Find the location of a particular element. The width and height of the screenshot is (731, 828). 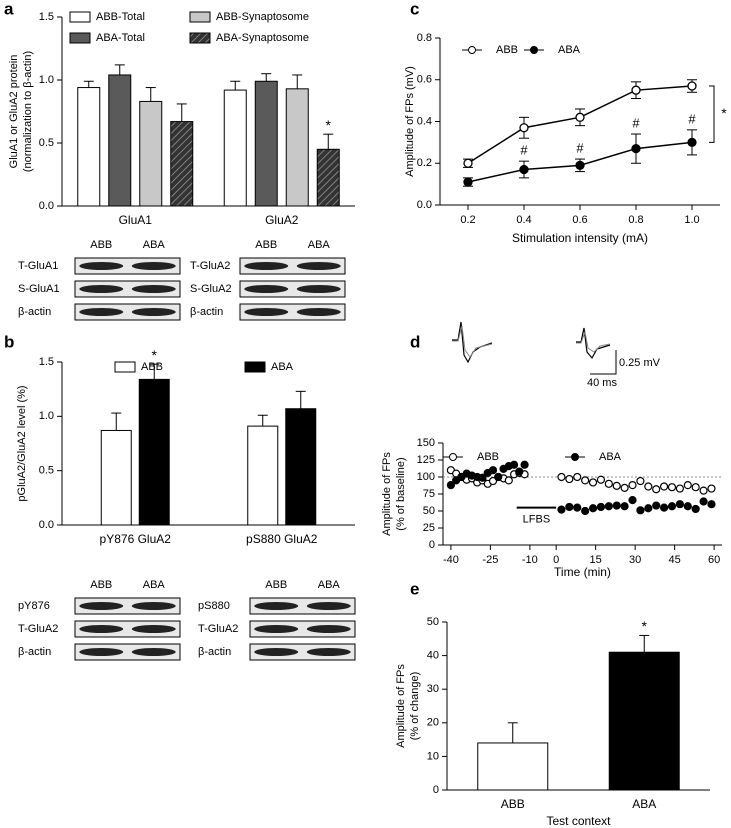

panel-label: c is located at coordinates (414, 9).